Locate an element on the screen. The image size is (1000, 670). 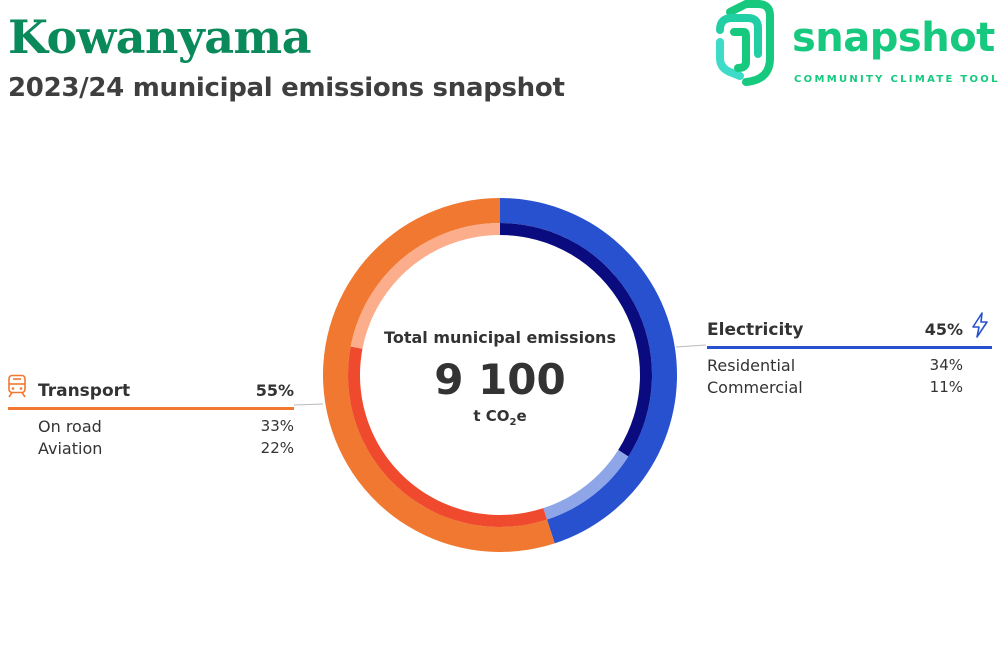
legend-item-label: On road is located at coordinates (70, 426).